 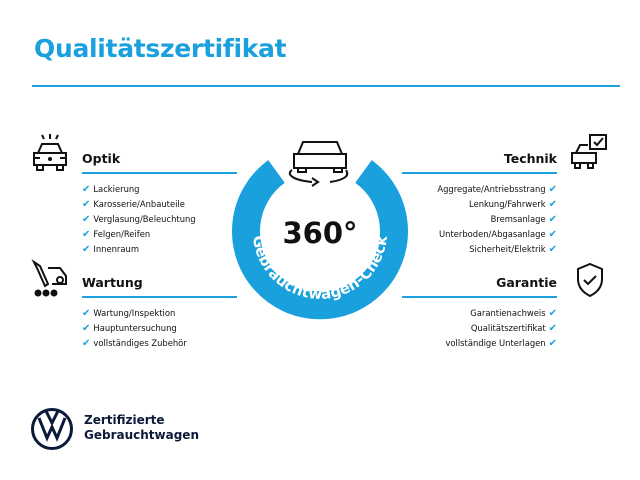 I want to click on list-item: Garantienachweis ✔, so click(x=513, y=313).